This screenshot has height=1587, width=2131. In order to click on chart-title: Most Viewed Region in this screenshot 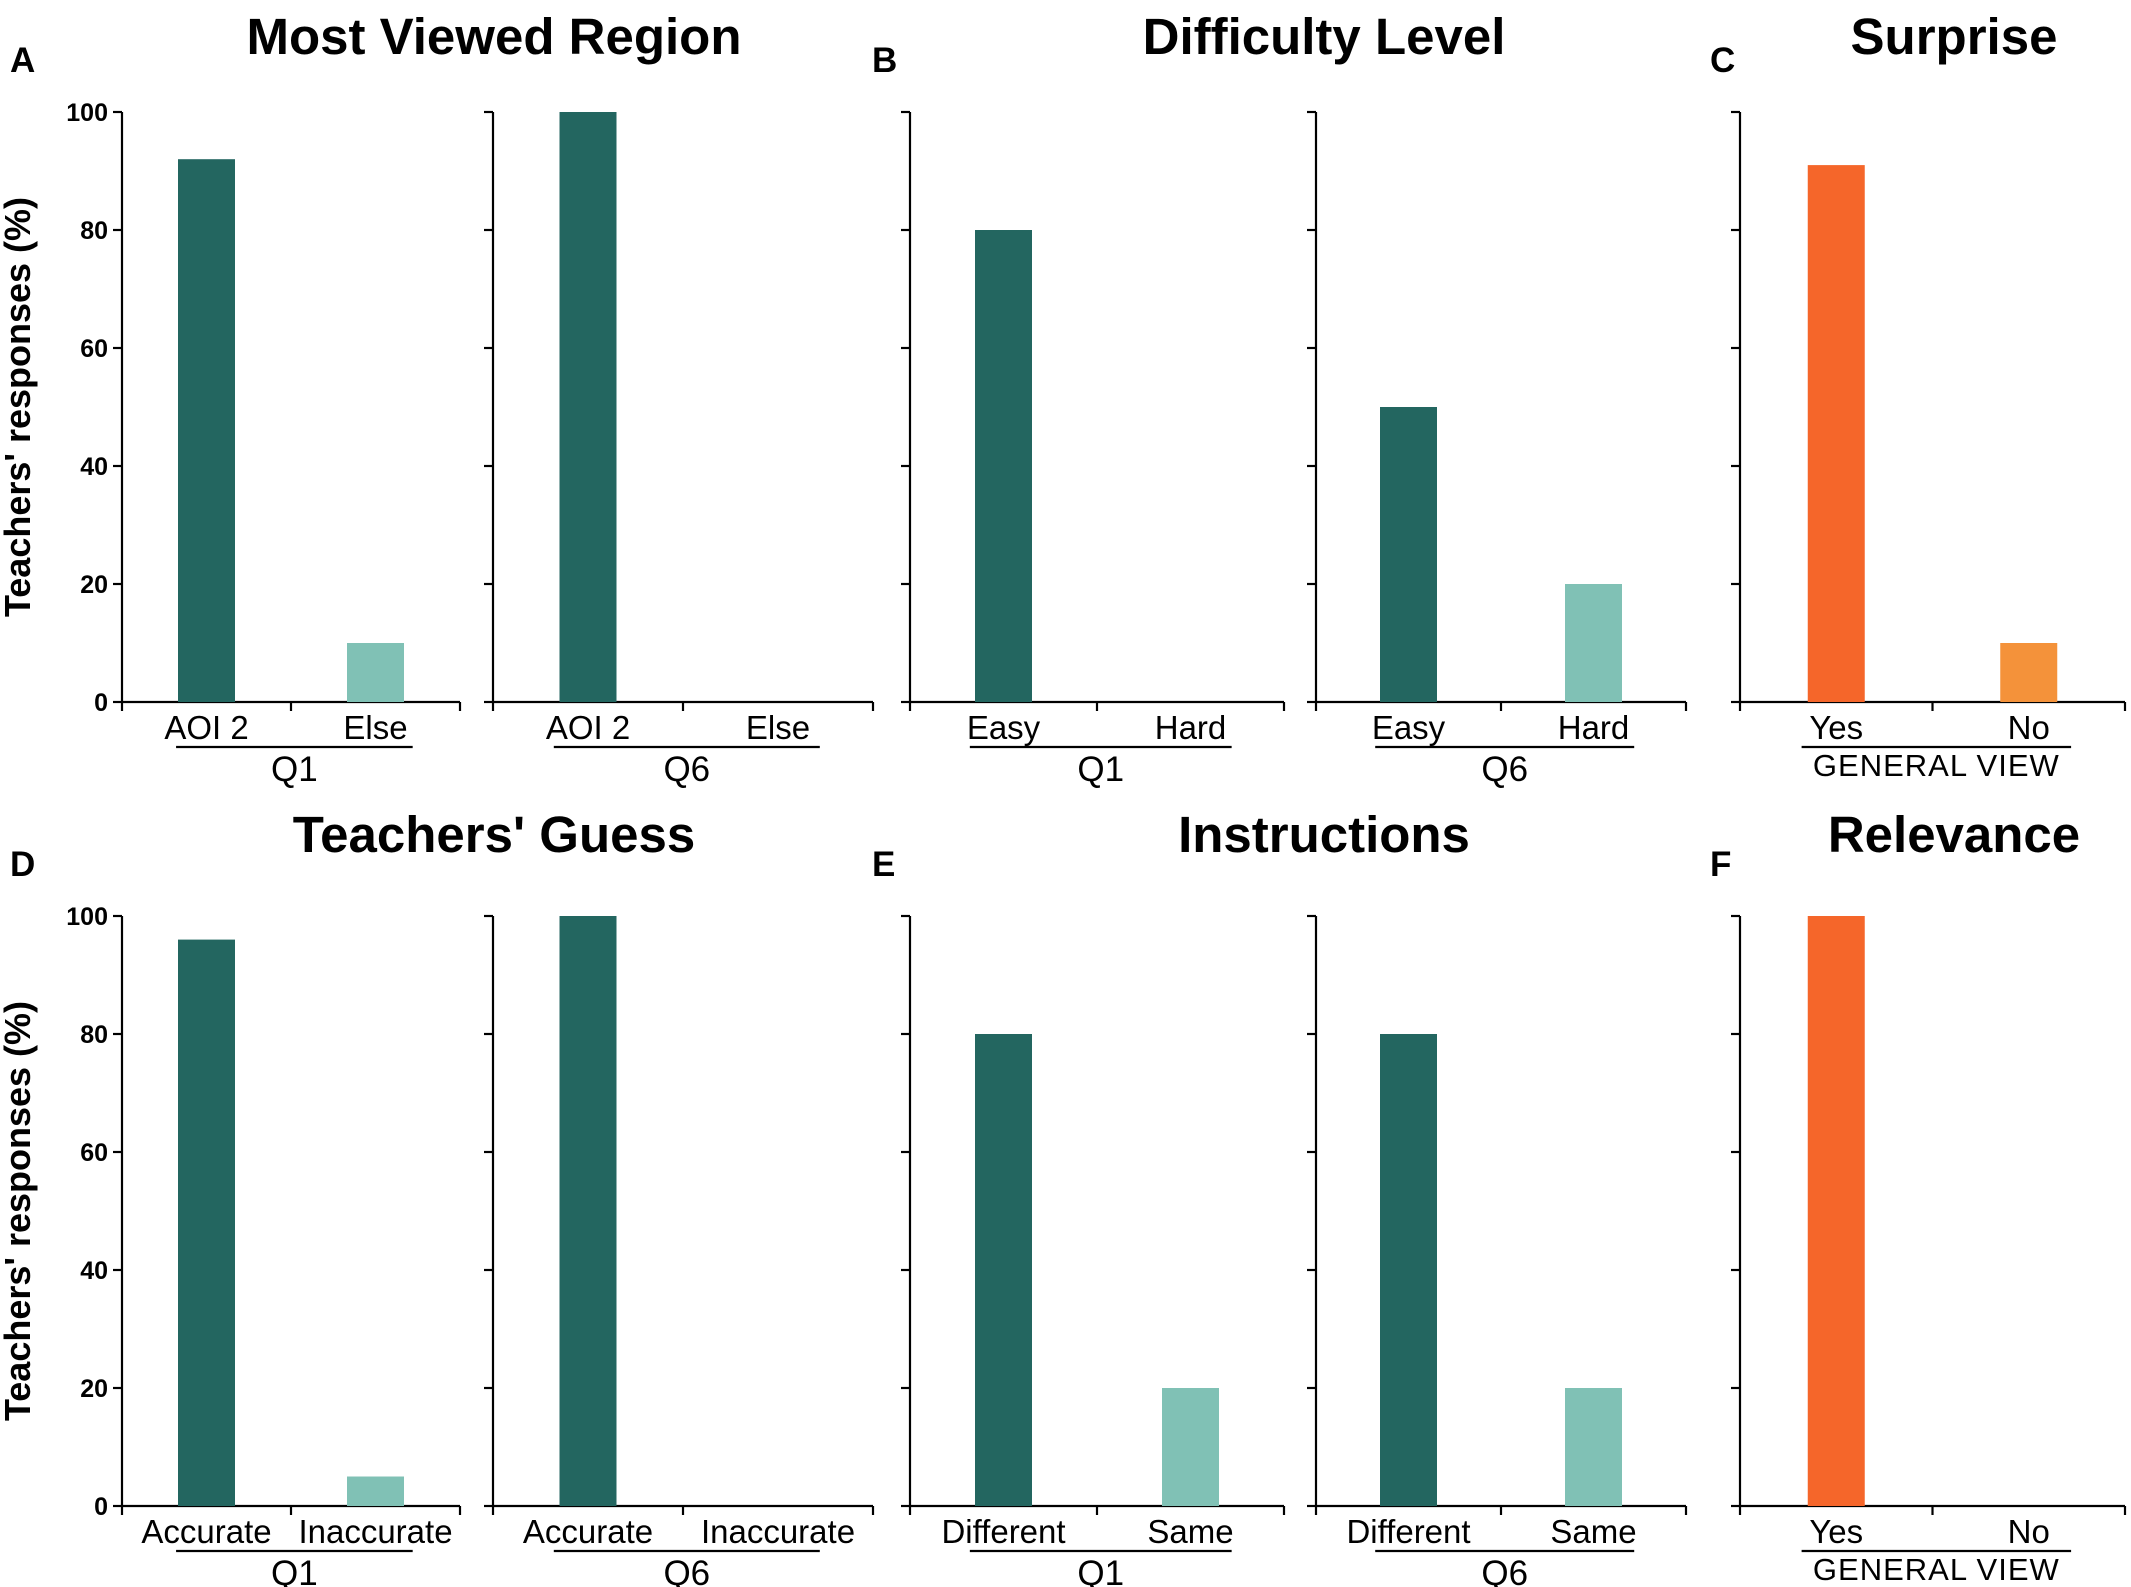, I will do `click(494, 36)`.